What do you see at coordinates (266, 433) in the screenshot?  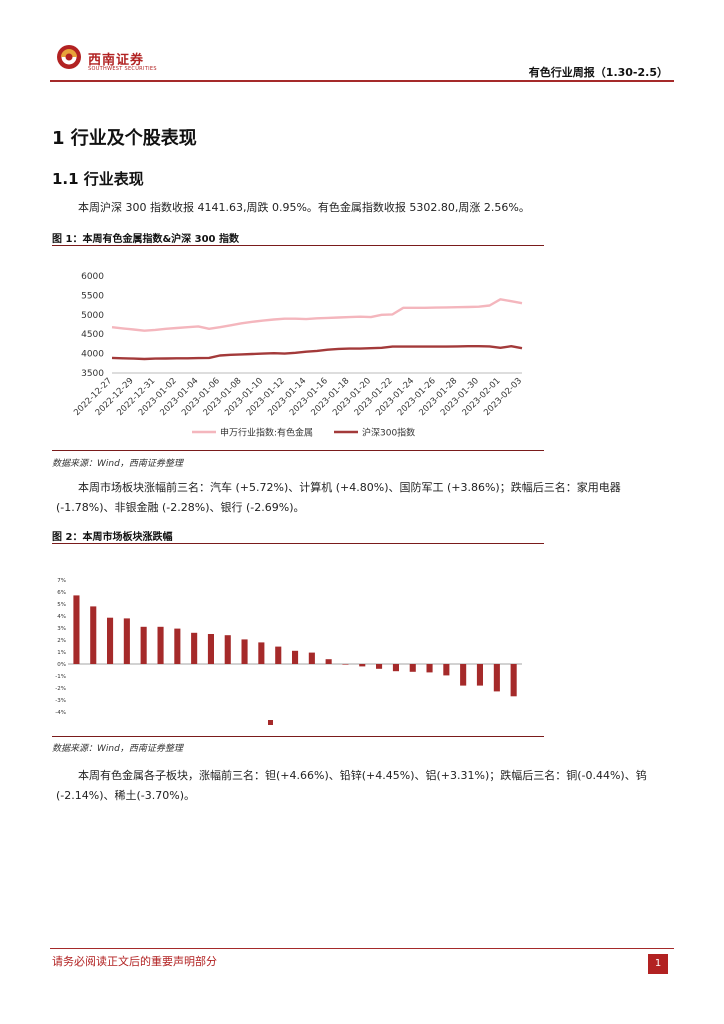 I see `legend-label: 申万行业指数:有色金属` at bounding box center [266, 433].